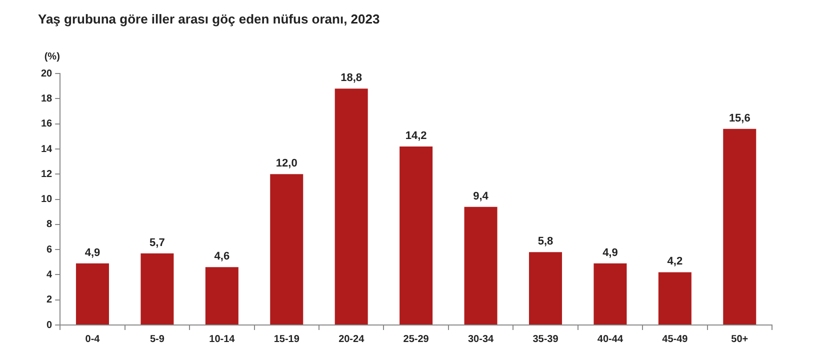 The image size is (820, 356). I want to click on x-tick-label: 50+, so click(739, 339).